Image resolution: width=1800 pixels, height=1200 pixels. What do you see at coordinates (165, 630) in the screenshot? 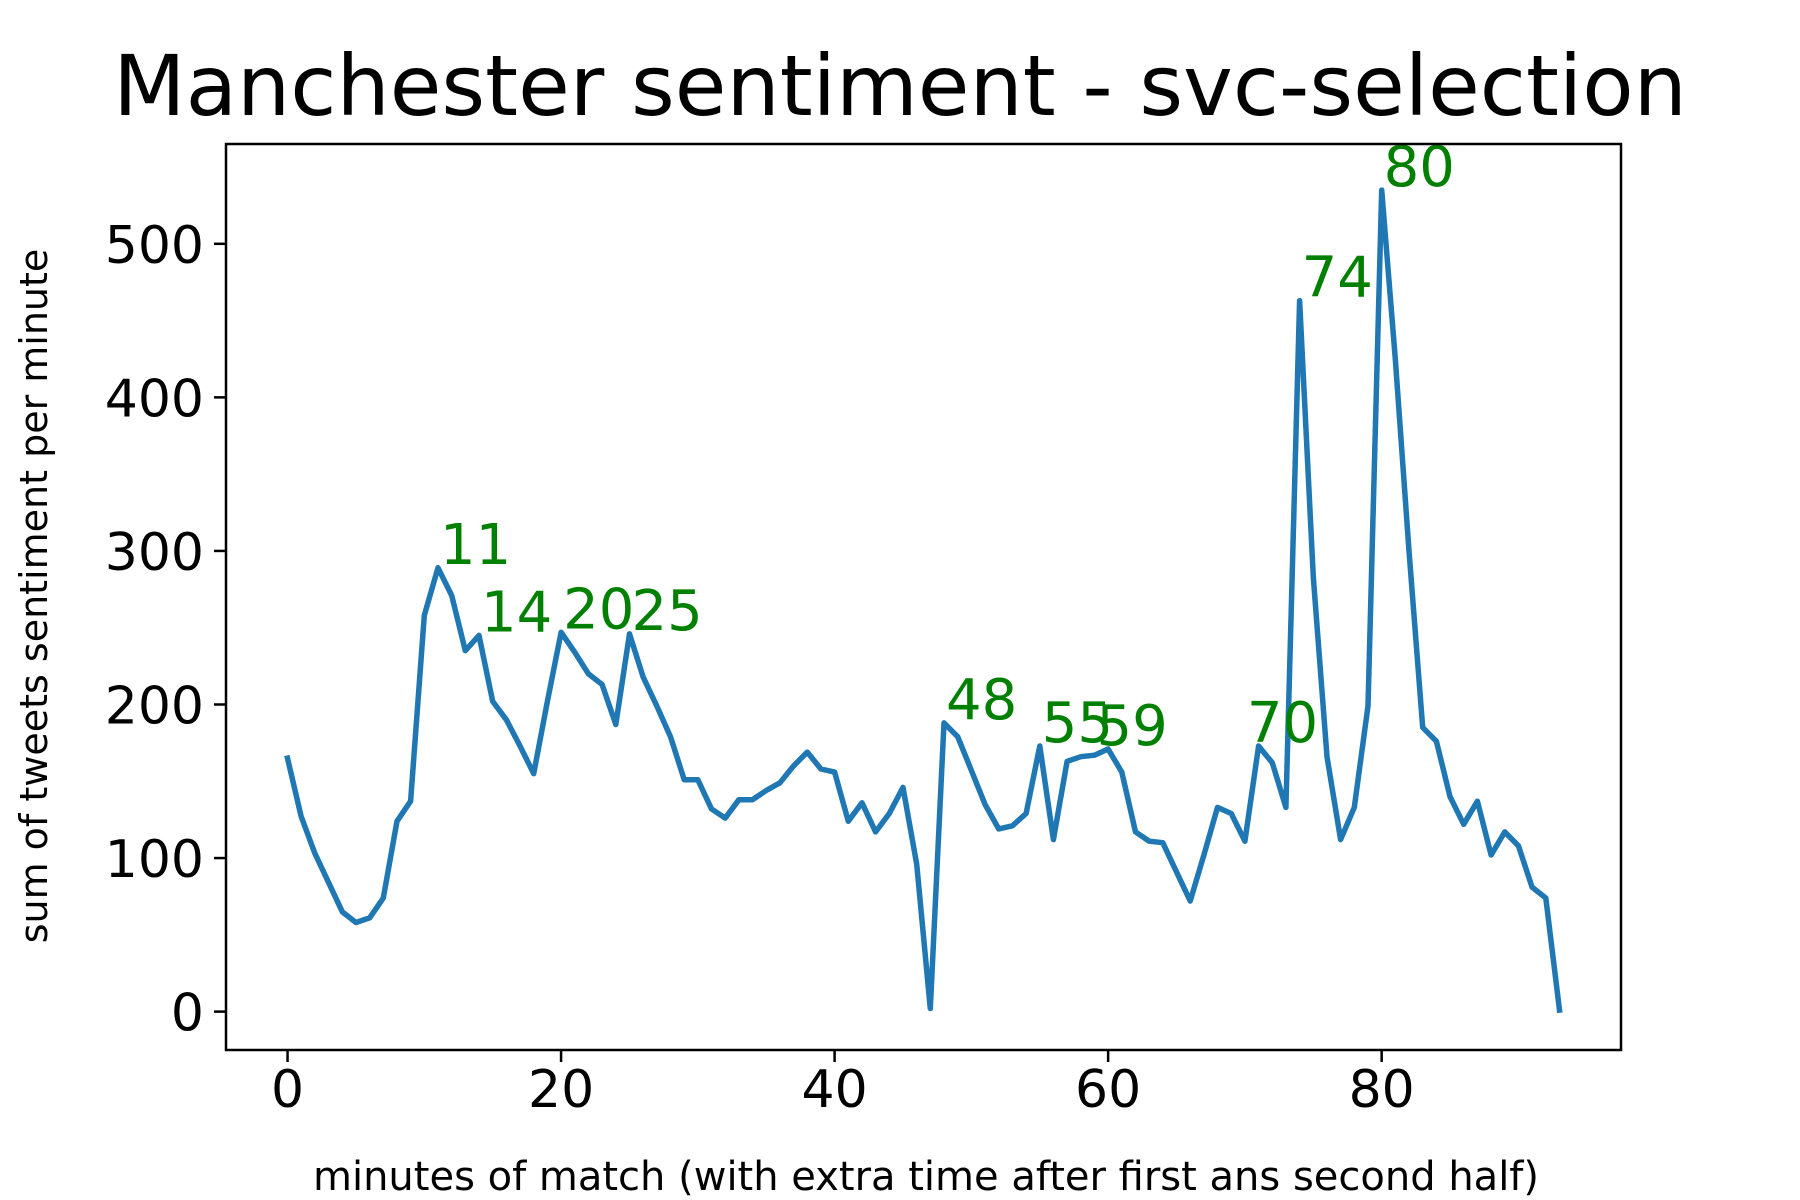
I see `y-axis-ticks: 0 100 200 300 400 500` at bounding box center [165, 630].